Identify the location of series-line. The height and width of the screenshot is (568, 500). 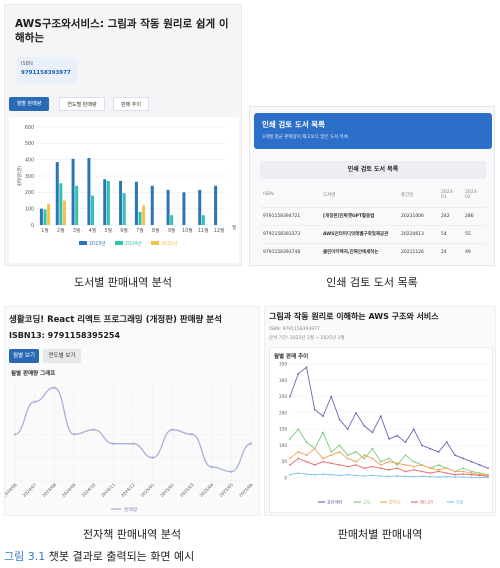
(389, 417).